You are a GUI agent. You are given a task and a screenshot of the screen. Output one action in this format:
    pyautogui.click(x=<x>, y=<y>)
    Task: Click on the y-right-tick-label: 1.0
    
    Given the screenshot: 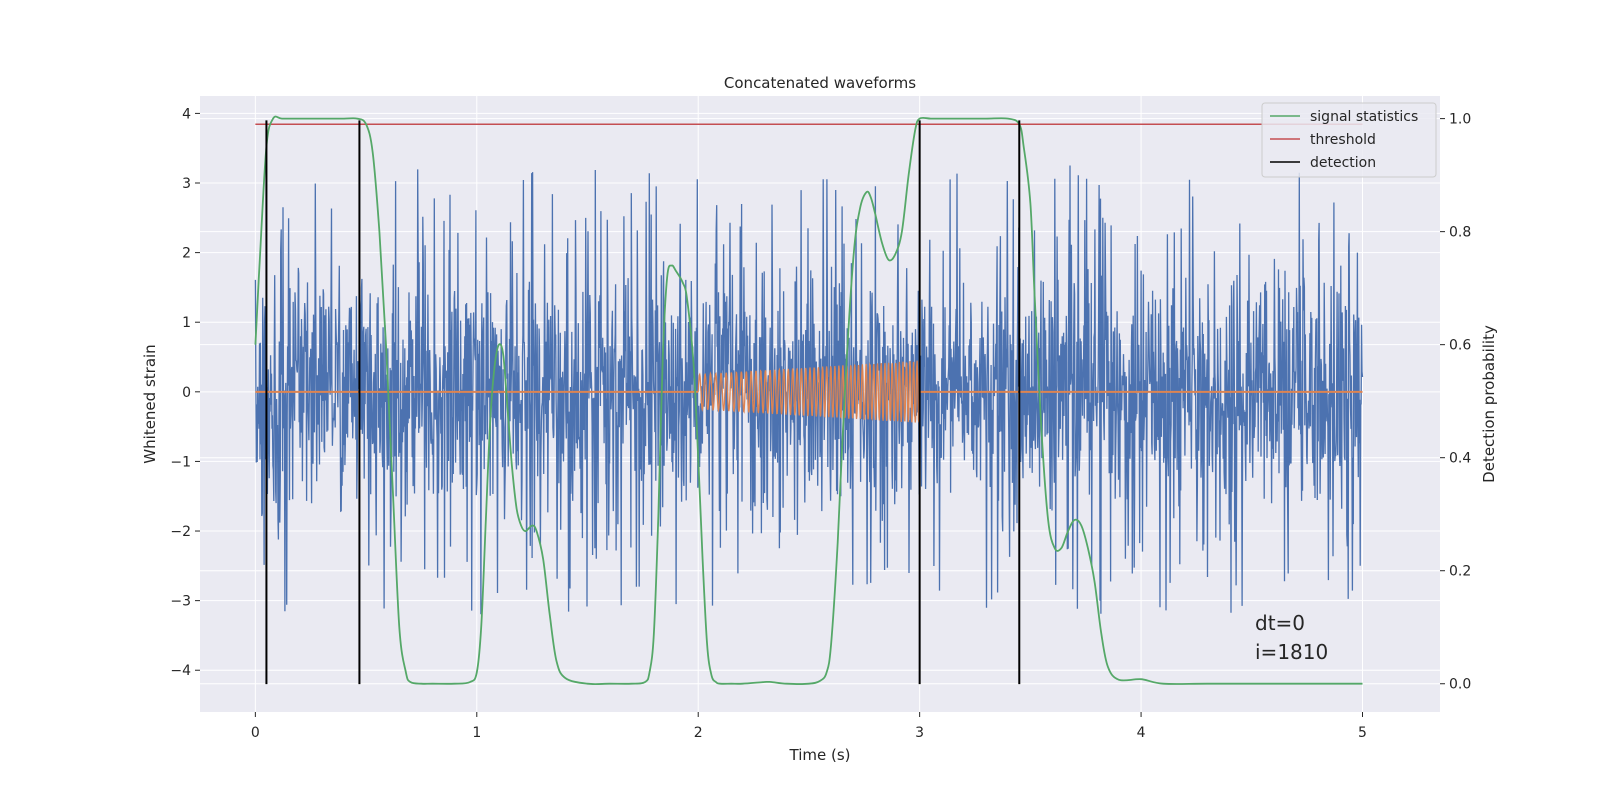 What is the action you would take?
    pyautogui.click(x=1460, y=120)
    